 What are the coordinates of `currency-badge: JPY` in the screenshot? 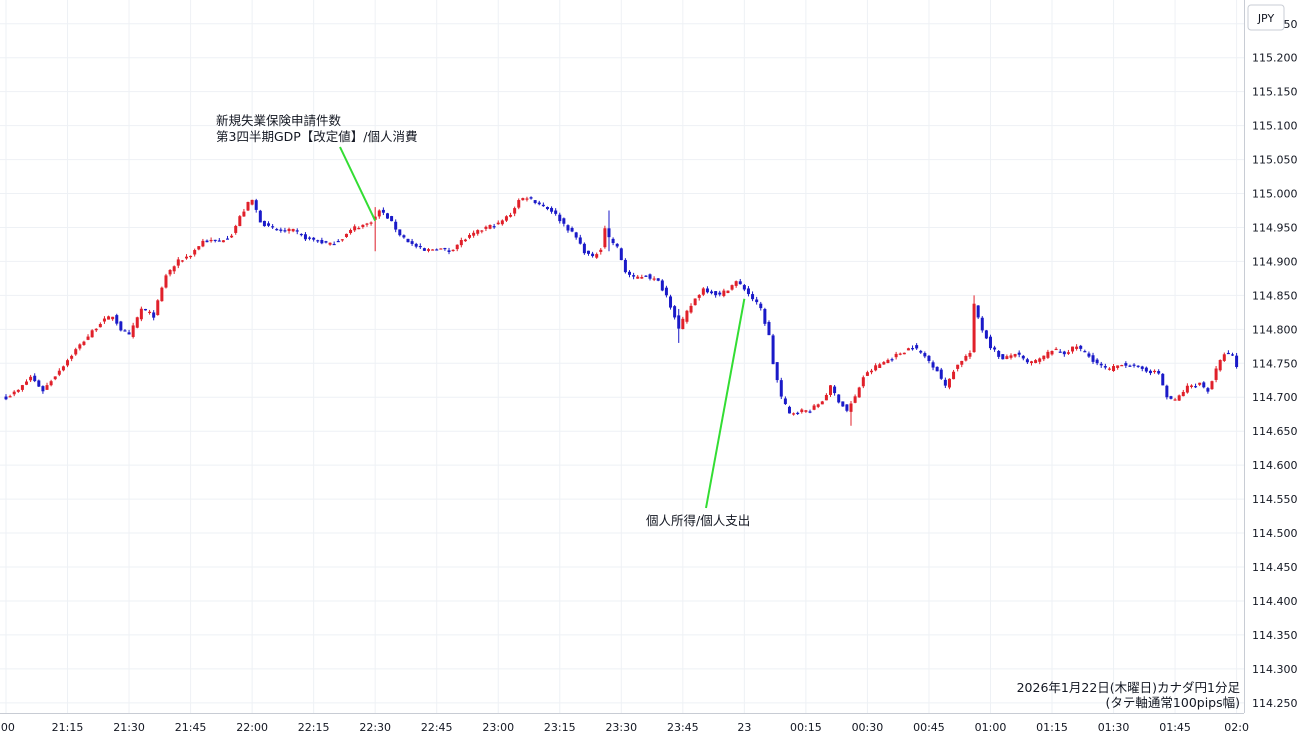 It's located at (1266, 17).